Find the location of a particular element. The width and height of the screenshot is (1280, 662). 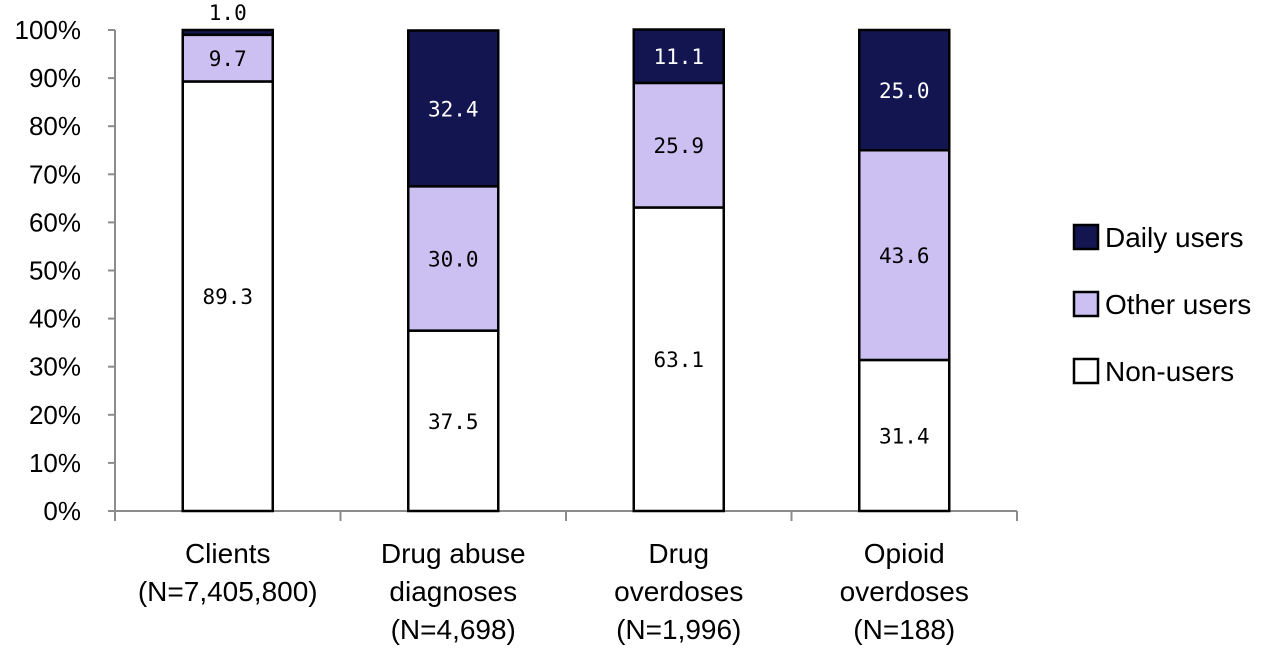

y-tick-label: 60% is located at coordinates (55, 222).